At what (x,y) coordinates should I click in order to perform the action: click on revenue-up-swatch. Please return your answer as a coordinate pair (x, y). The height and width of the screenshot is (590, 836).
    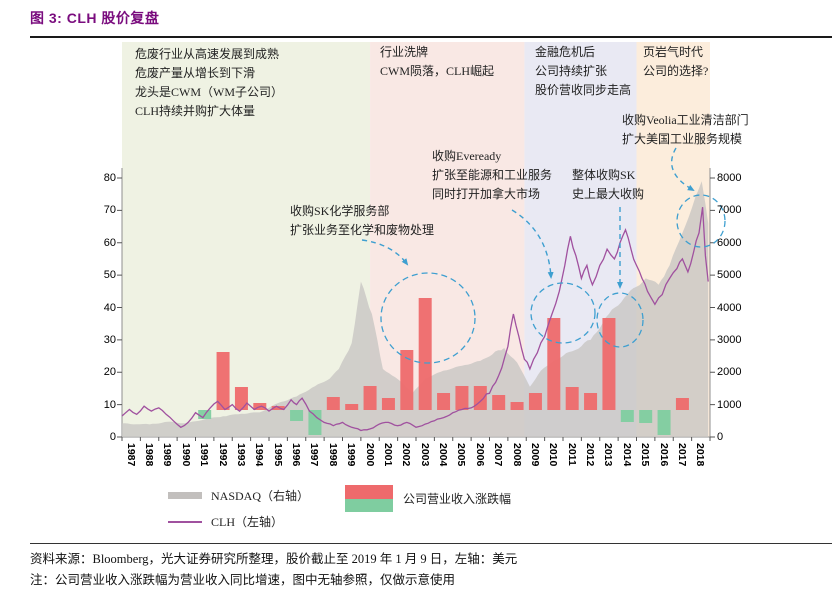
    Looking at the image, I should click on (369, 492).